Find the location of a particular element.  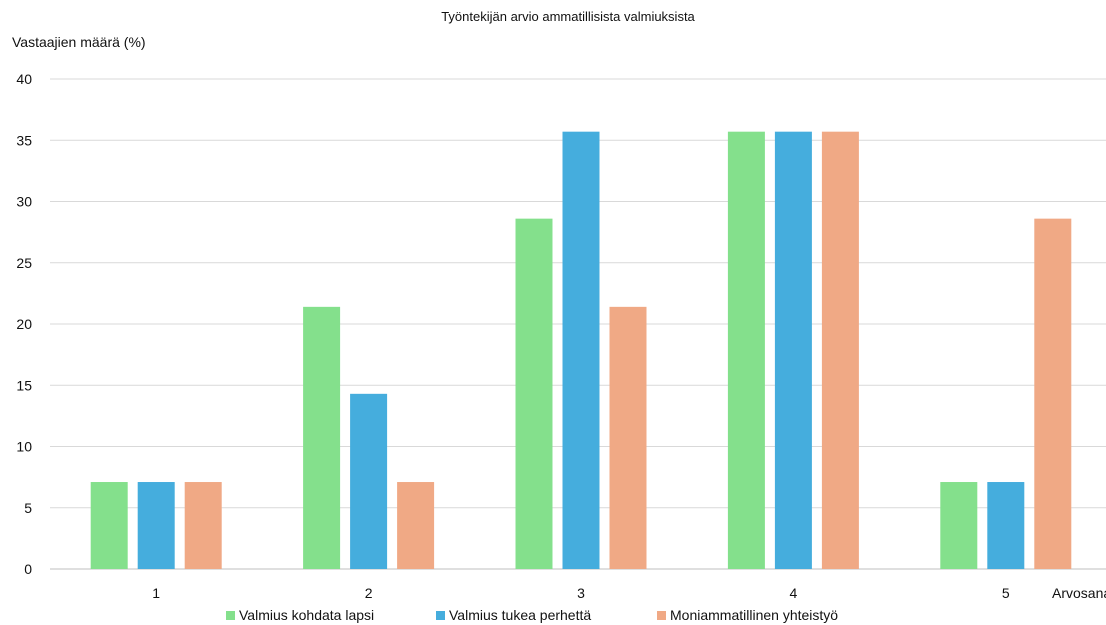

x-axis-label: Arvosana is located at coordinates (1079, 593).